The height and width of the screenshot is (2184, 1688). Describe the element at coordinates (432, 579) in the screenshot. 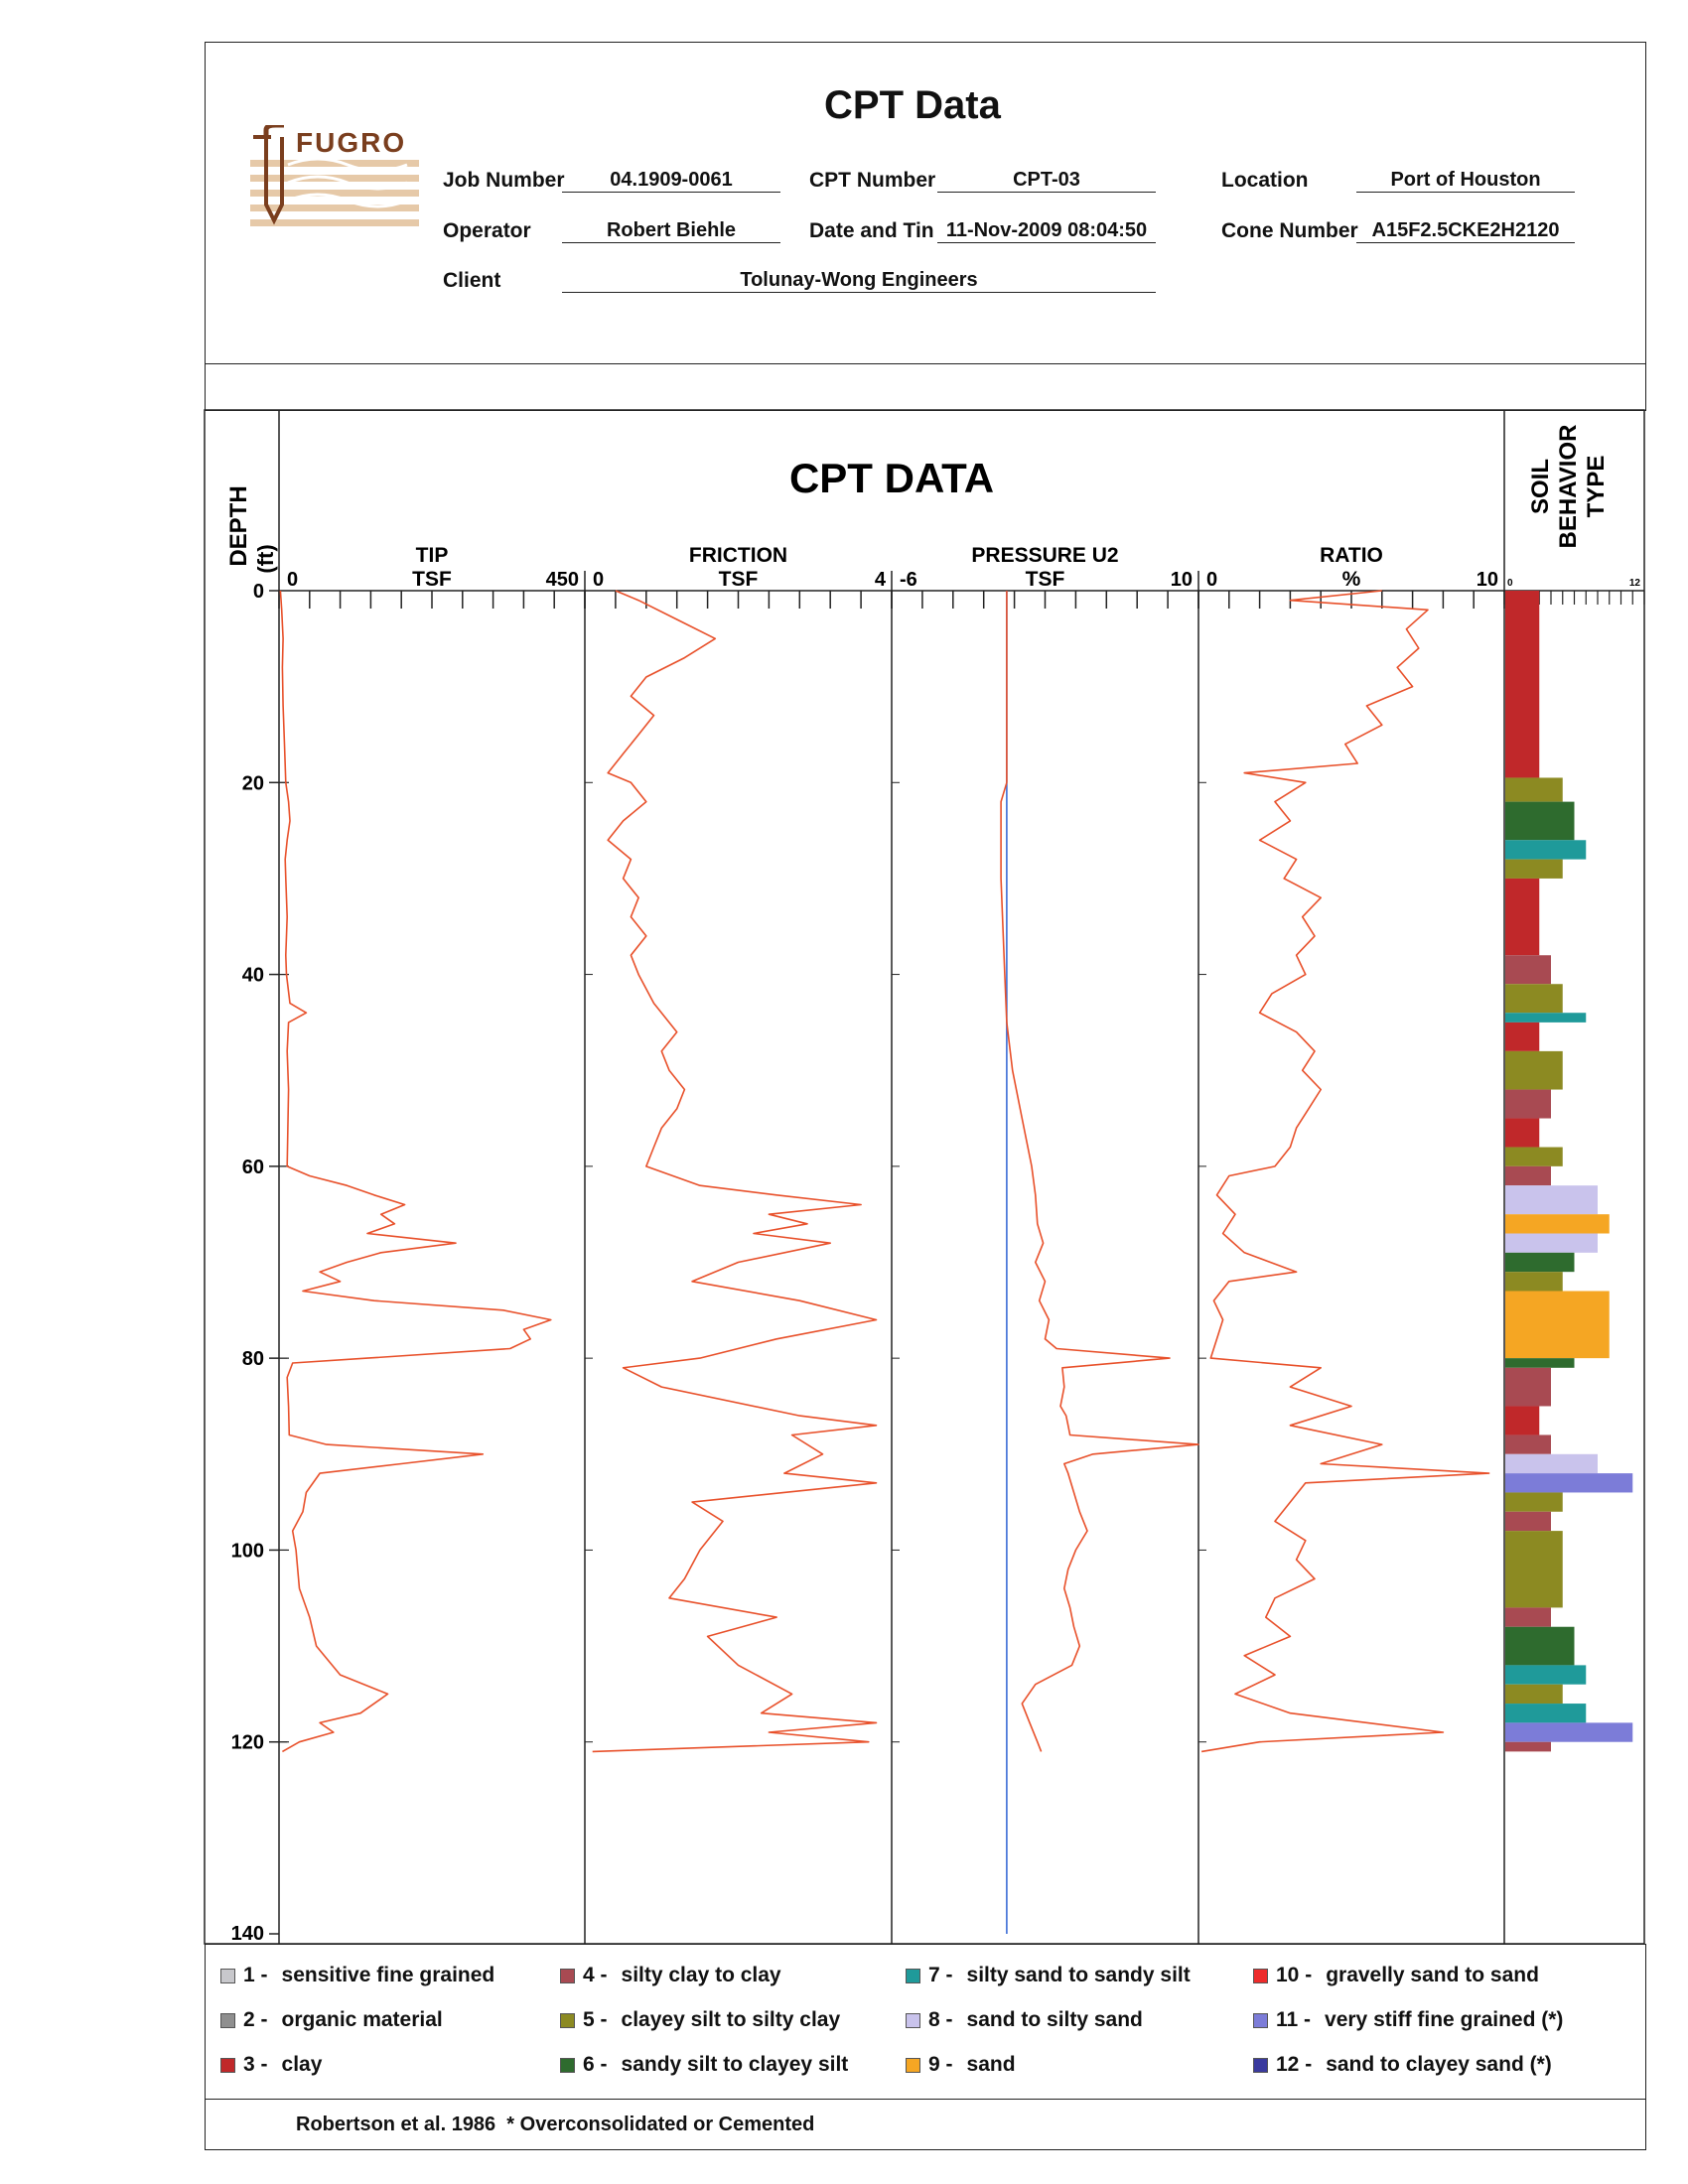

I see `tip-panel-unit: TSF` at that location.